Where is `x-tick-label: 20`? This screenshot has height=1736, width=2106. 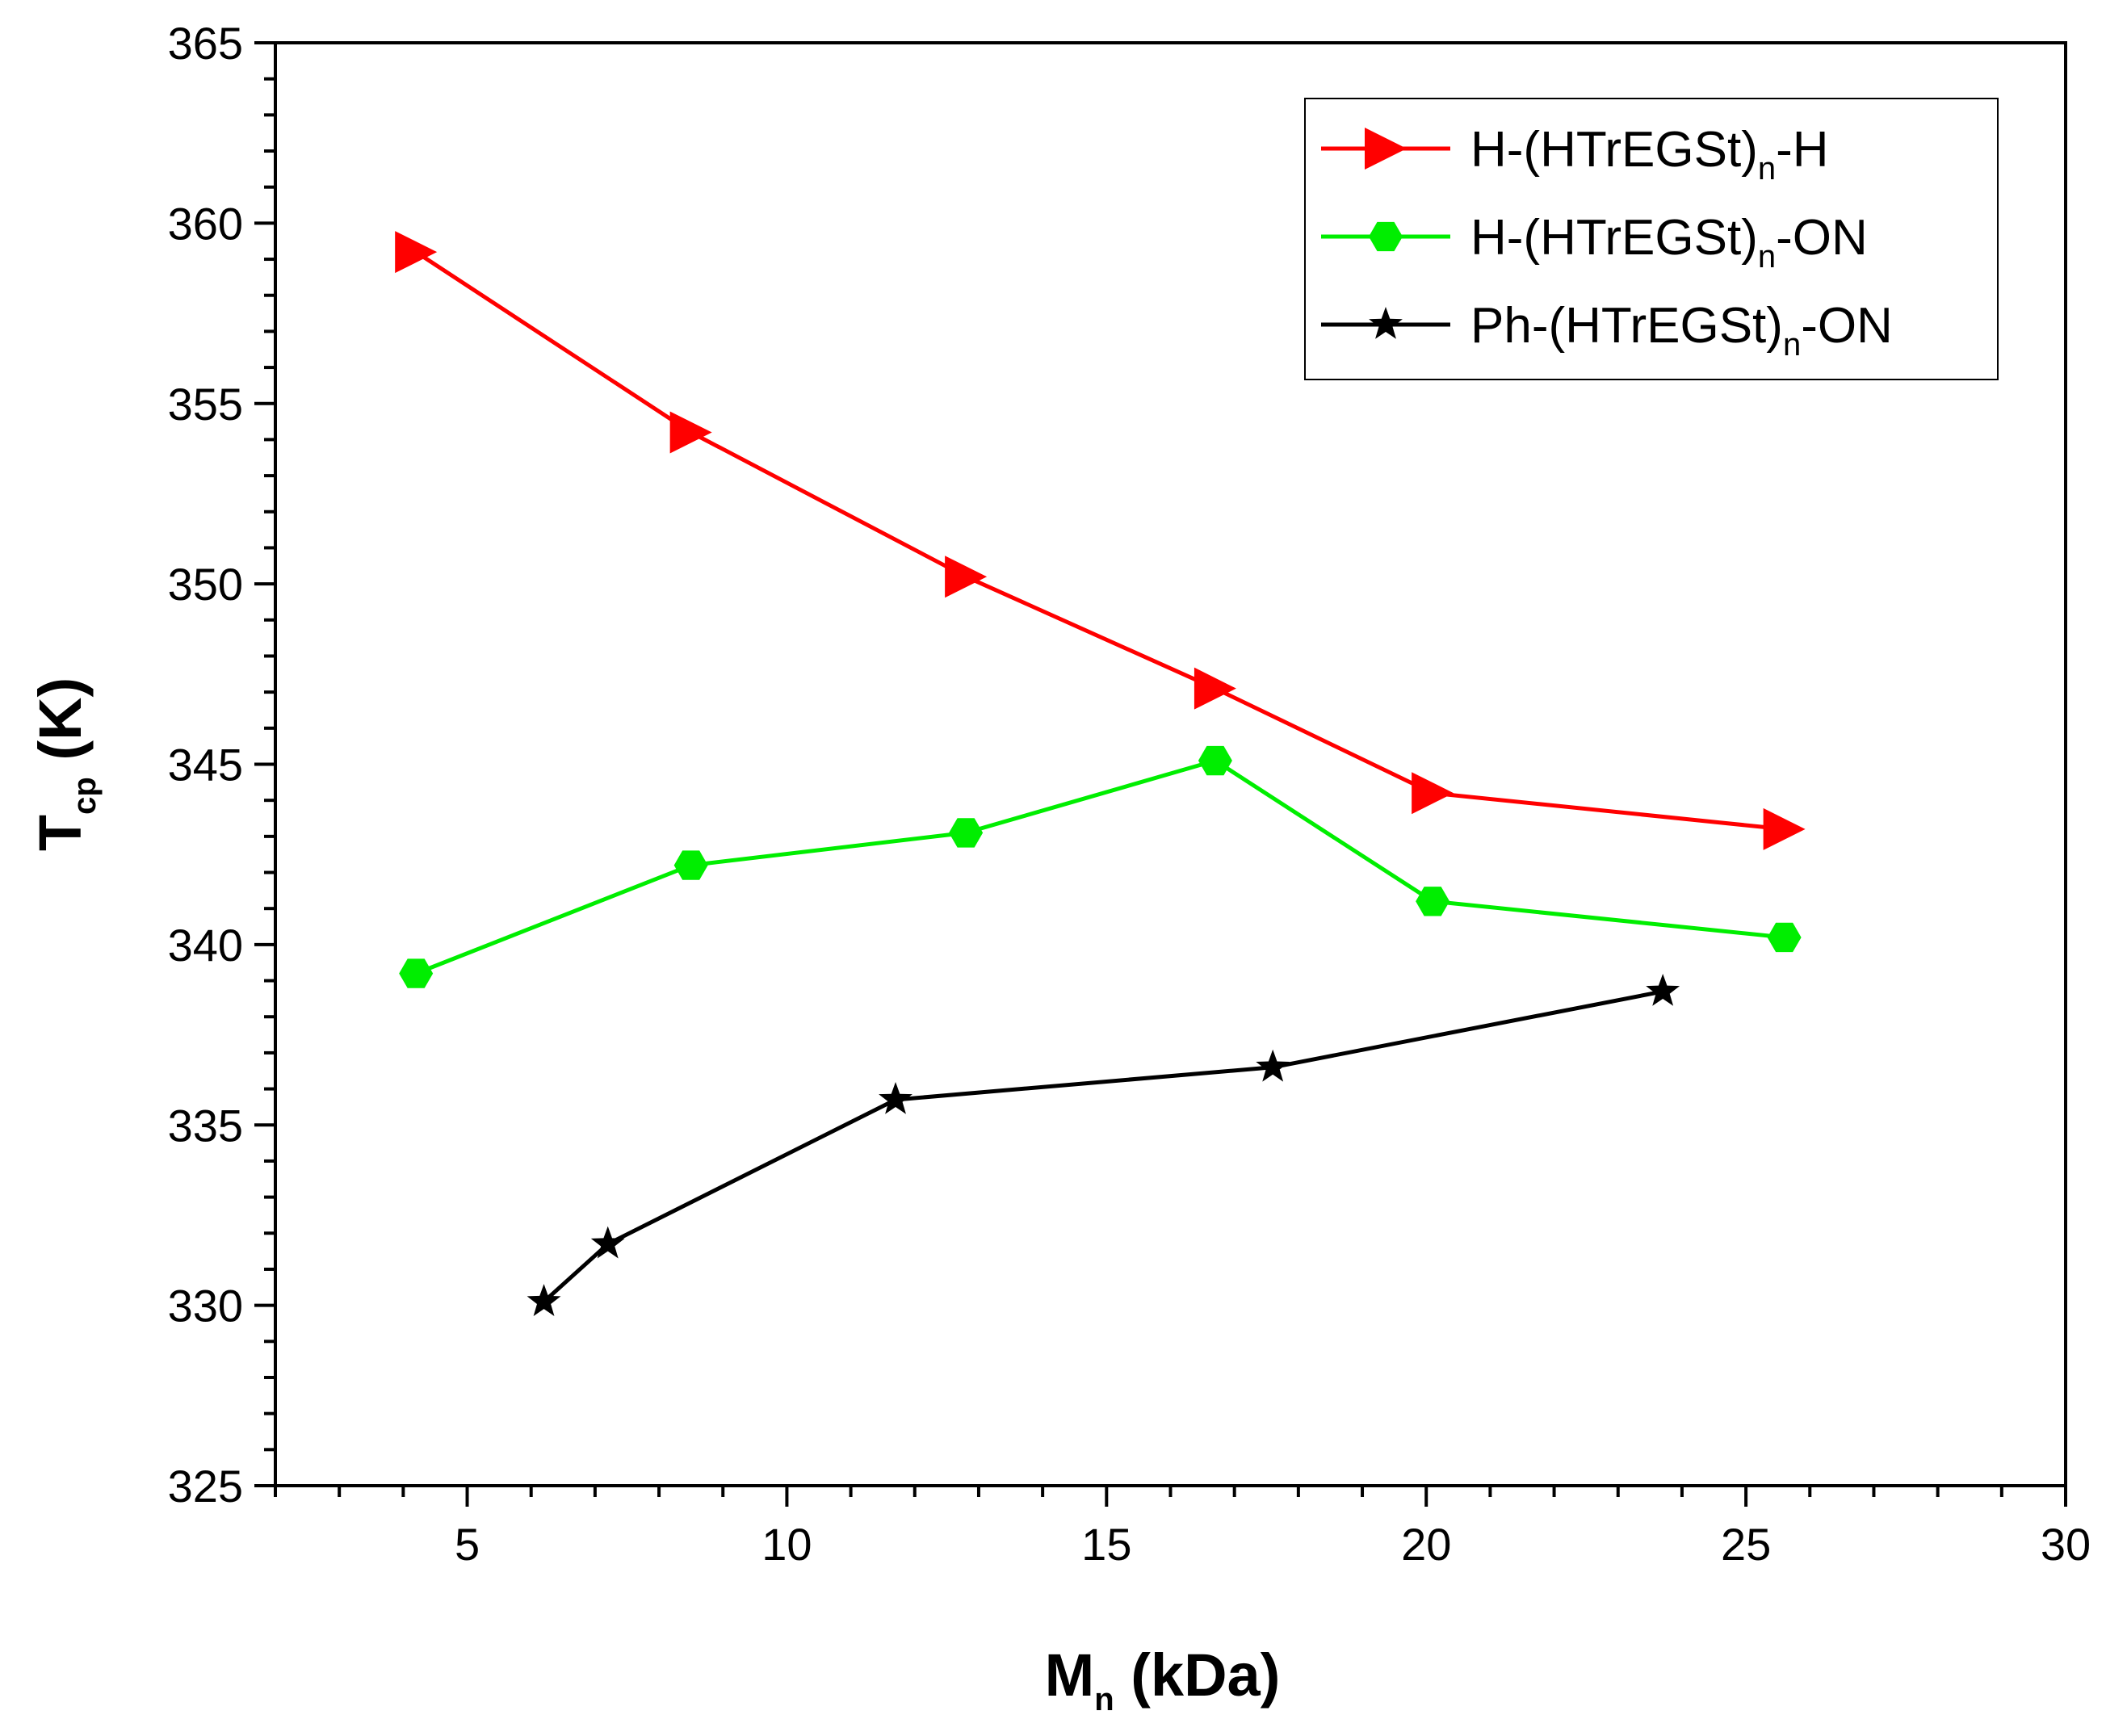
x-tick-label: 20 is located at coordinates (1426, 1544).